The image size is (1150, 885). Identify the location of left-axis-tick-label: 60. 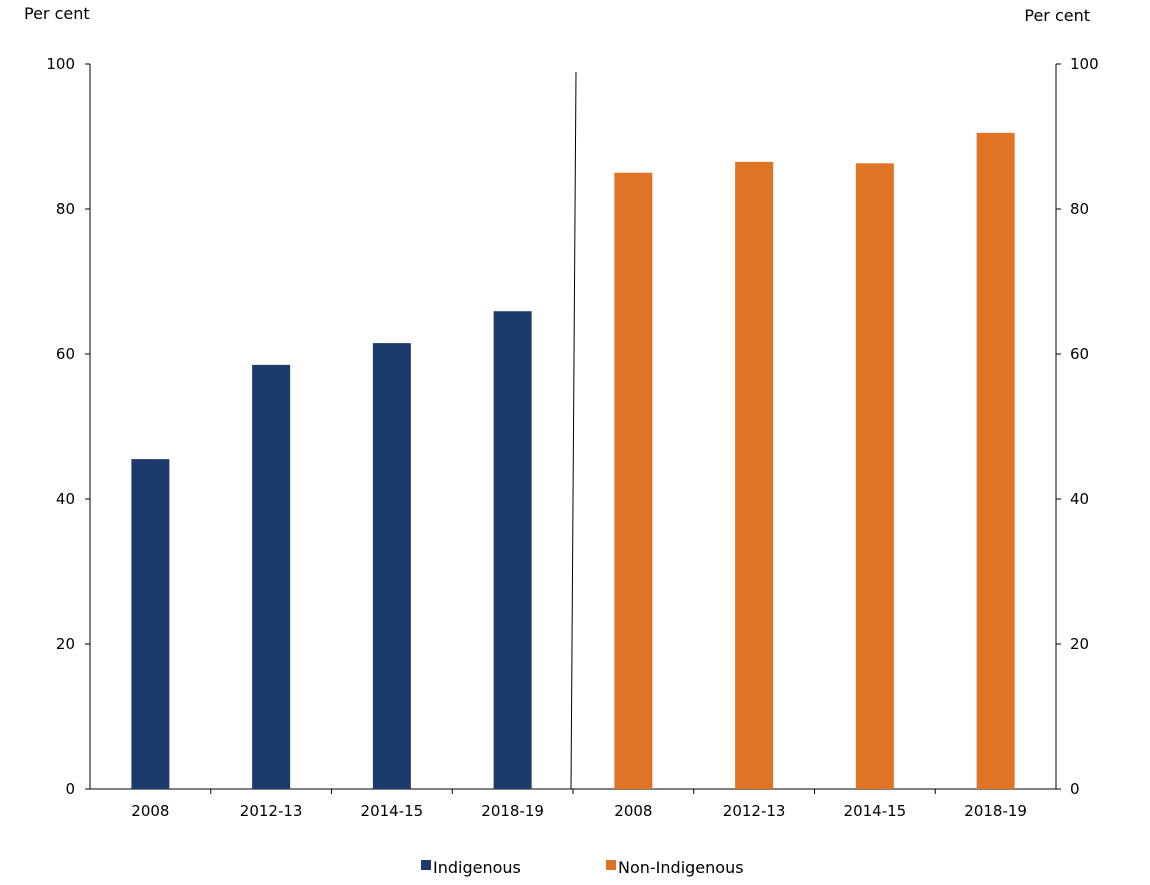
(65, 354).